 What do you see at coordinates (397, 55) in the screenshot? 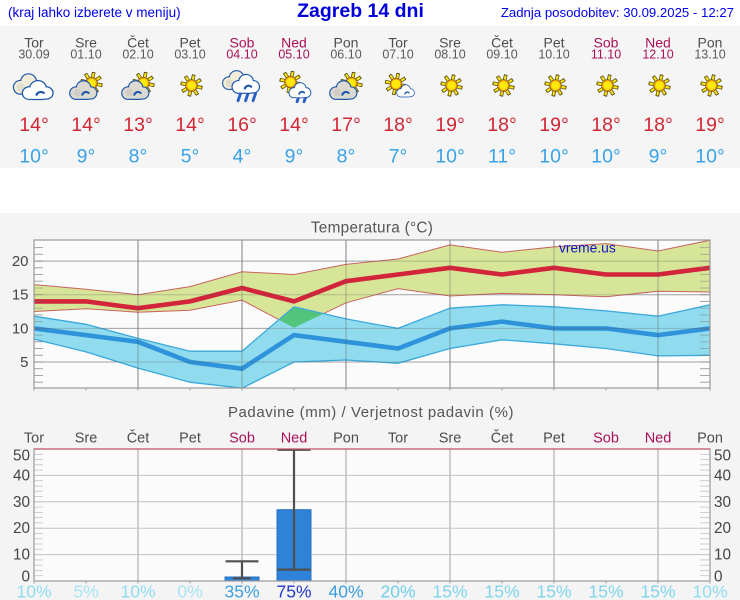
I see `svg-text: 07.10` at bounding box center [397, 55].